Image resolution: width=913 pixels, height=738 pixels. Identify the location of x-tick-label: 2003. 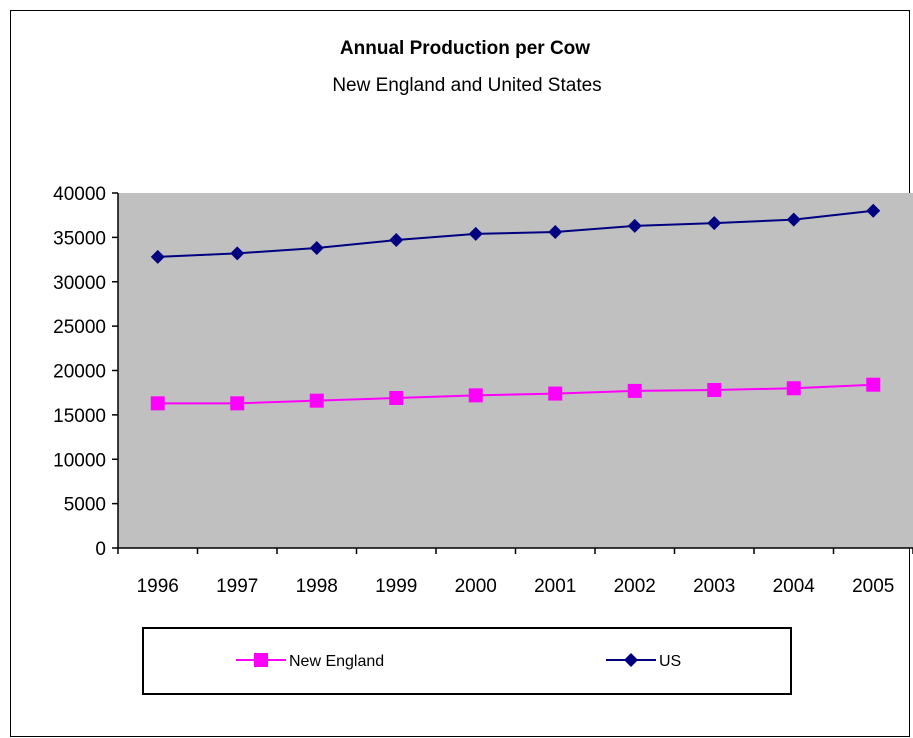
(714, 586).